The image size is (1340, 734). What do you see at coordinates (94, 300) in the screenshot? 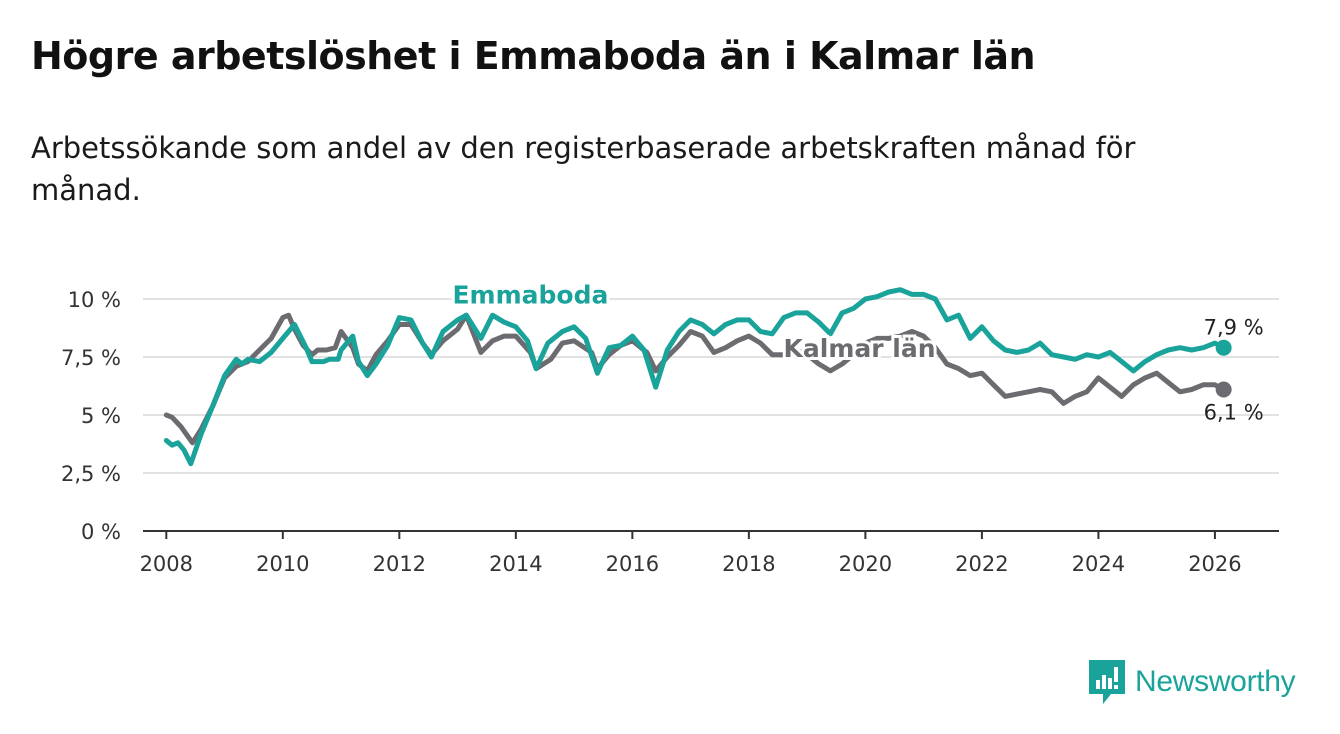
I see `y-tick-label: 10 %` at bounding box center [94, 300].